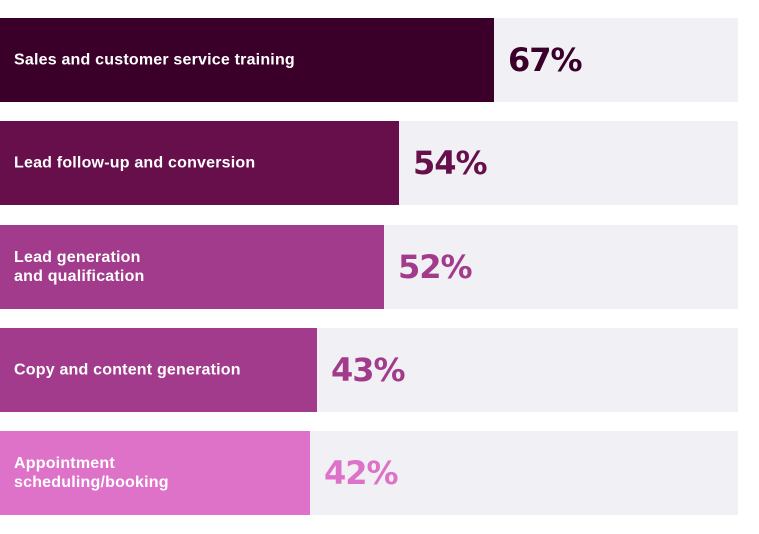  I want to click on bar: Copy and content generation, so click(158, 370).